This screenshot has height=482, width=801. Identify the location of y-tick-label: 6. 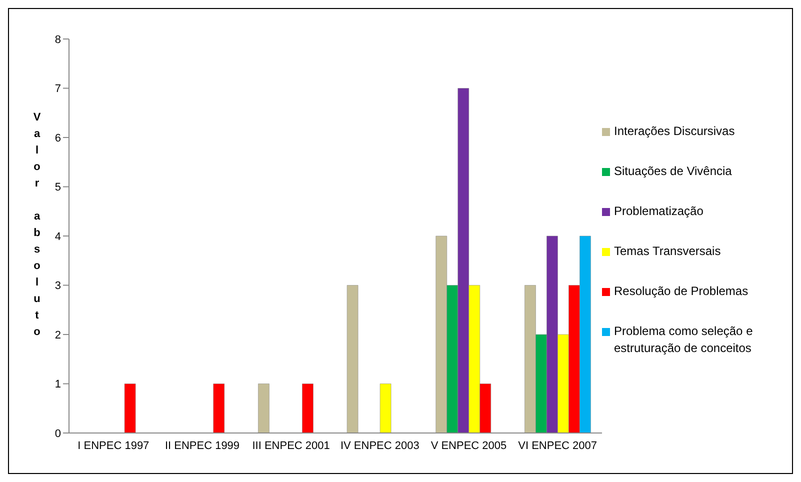
(57, 138).